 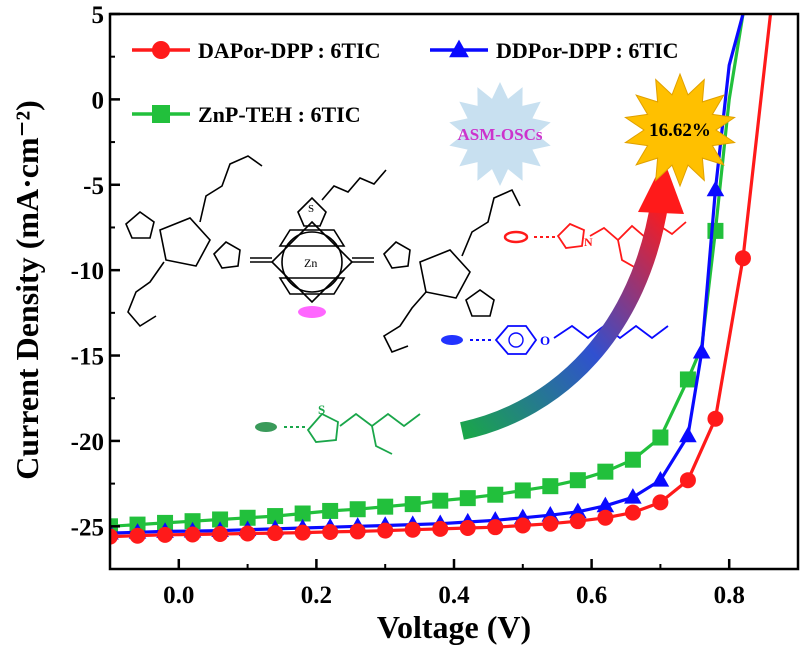 I want to click on asm-osc-badge: ASM-OSCs, so click(x=500, y=134).